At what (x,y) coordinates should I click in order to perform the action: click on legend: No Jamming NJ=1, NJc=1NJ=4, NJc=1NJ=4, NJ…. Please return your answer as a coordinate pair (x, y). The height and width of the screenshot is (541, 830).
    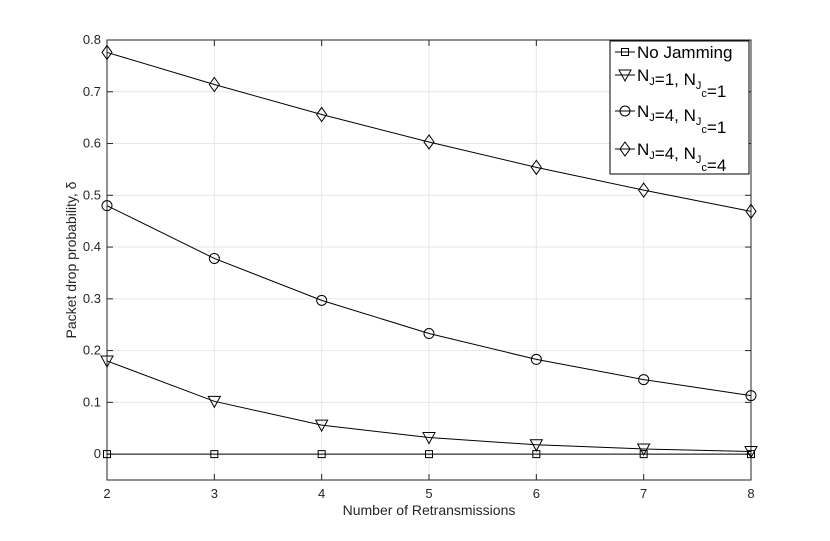
    Looking at the image, I should click on (679, 107).